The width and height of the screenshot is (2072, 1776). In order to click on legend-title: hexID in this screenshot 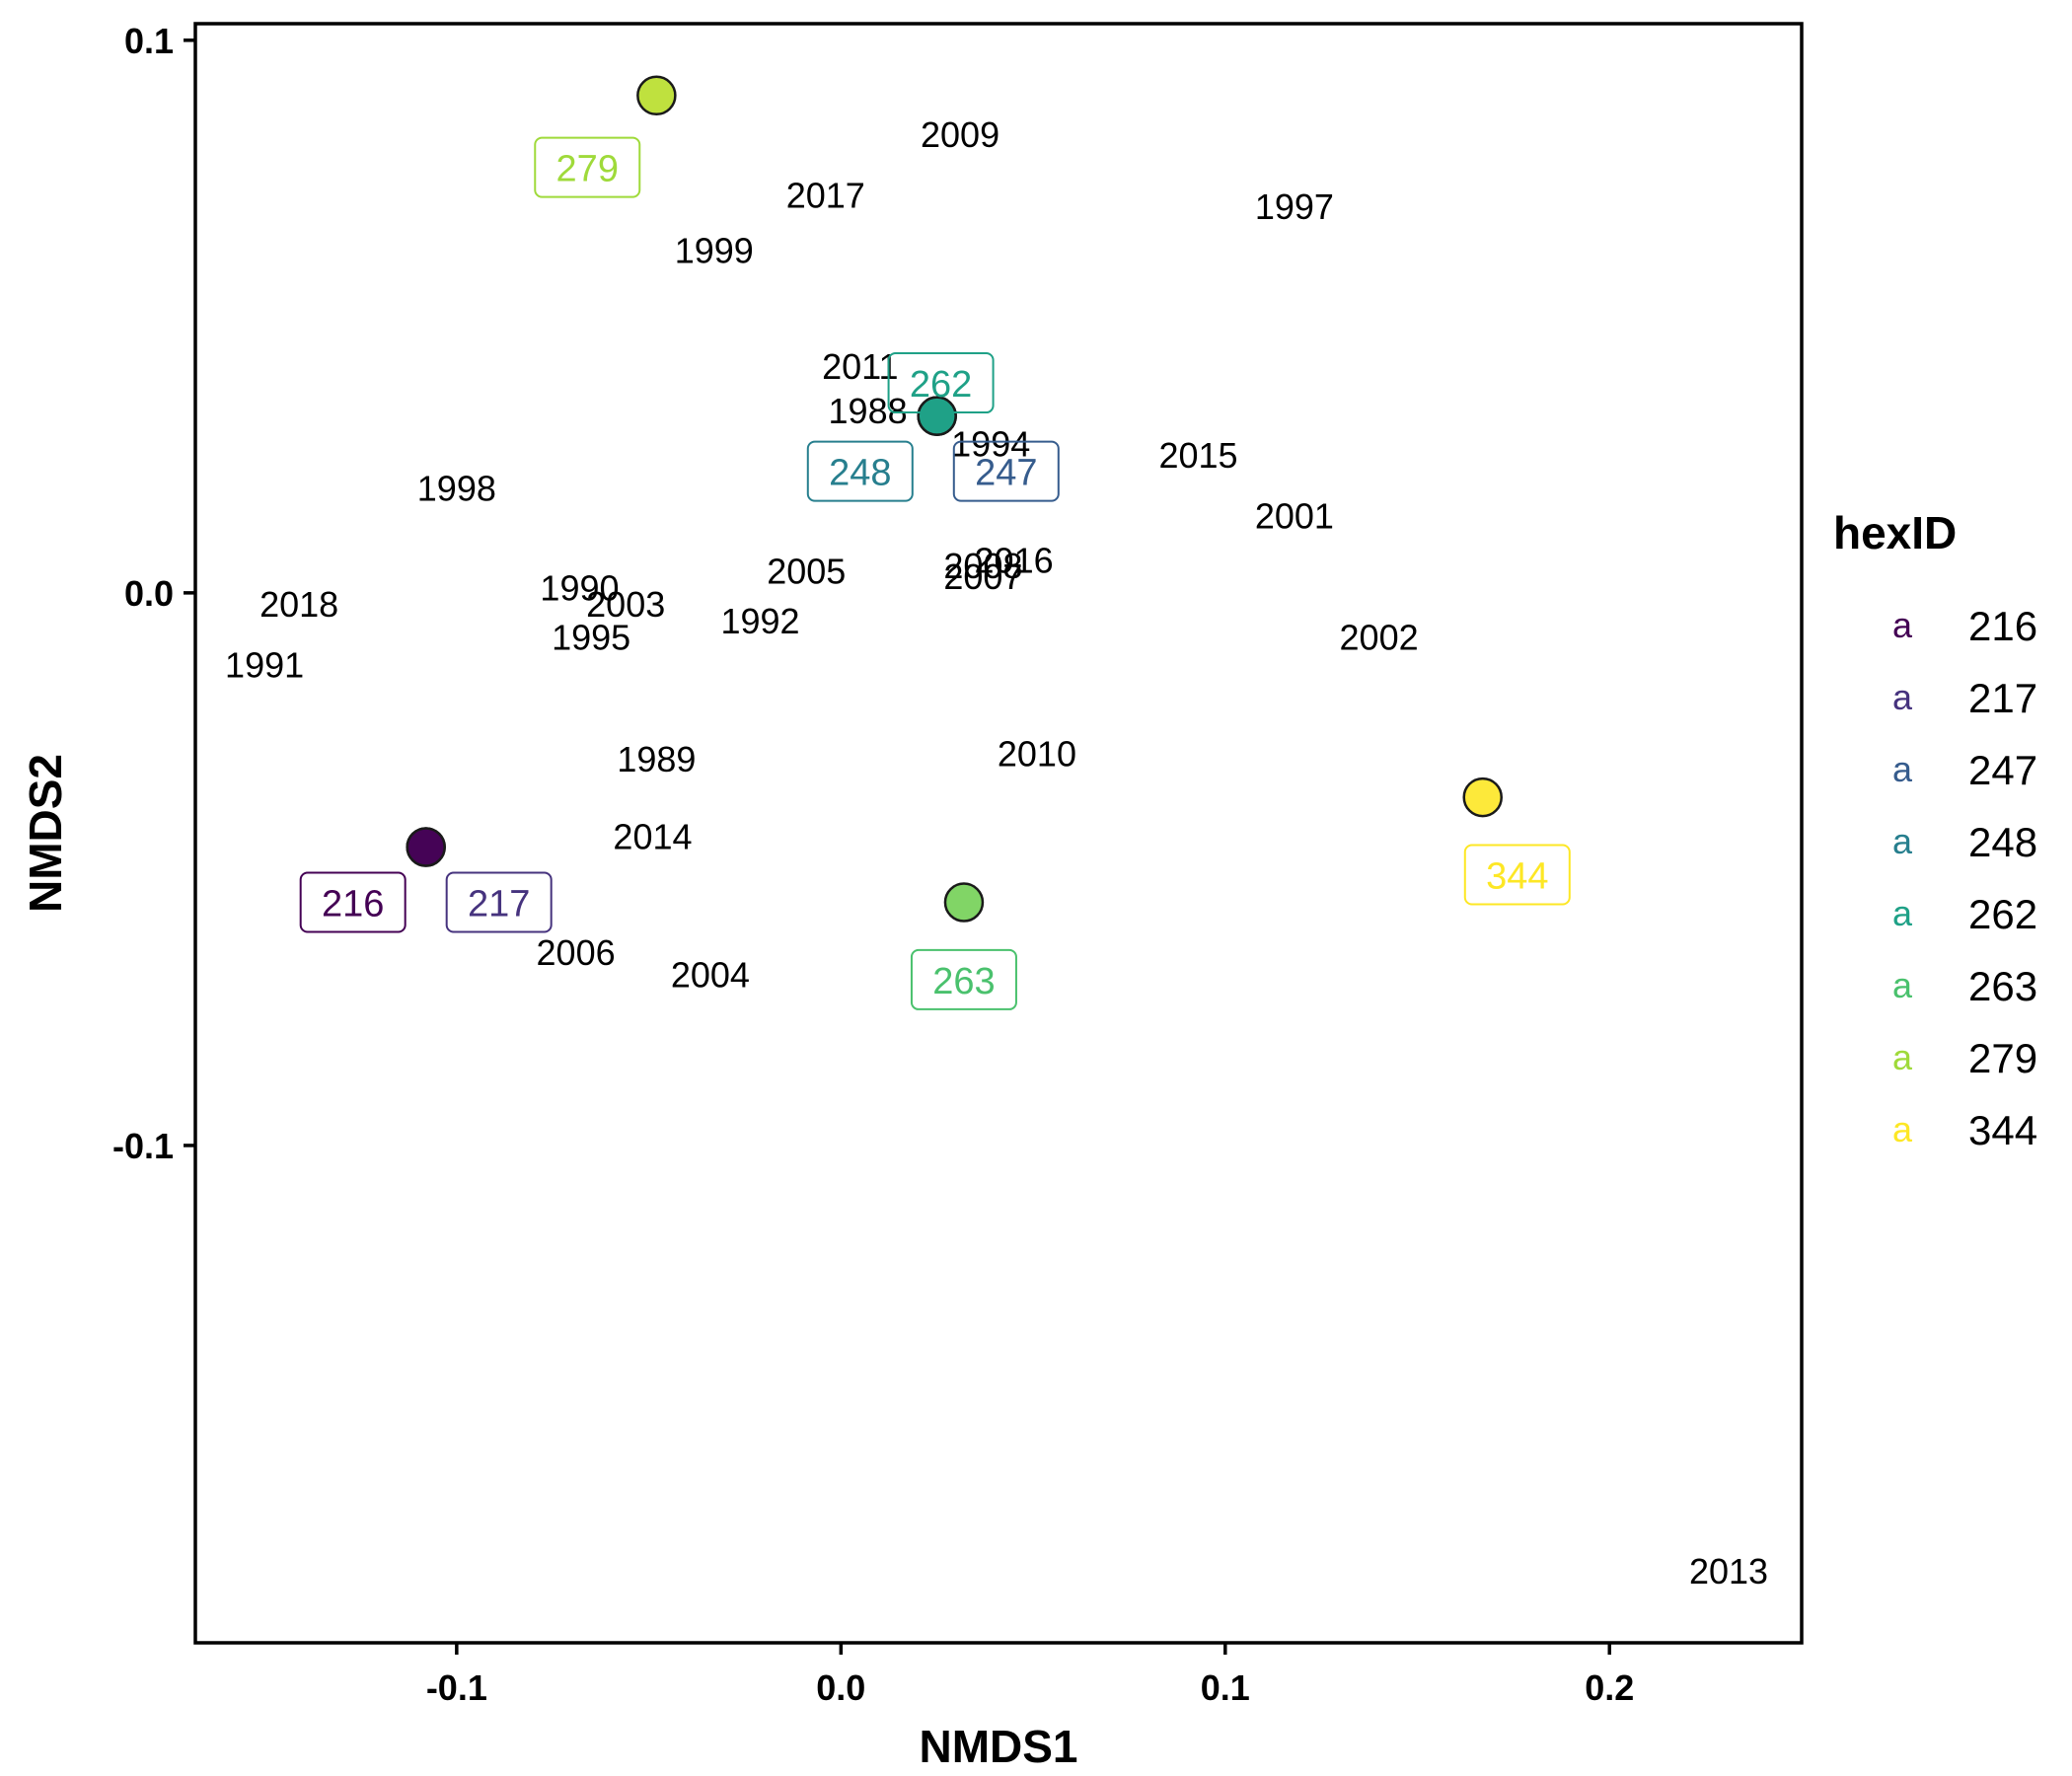, I will do `click(1895, 532)`.